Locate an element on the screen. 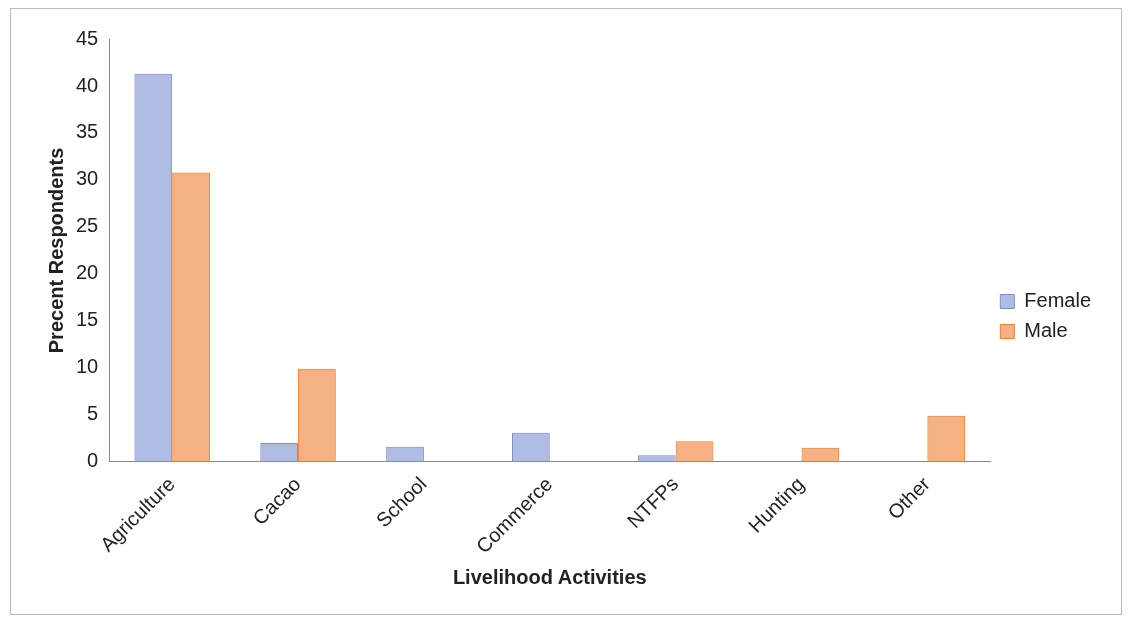  y-tick-label: 25 is located at coordinates (87, 225).